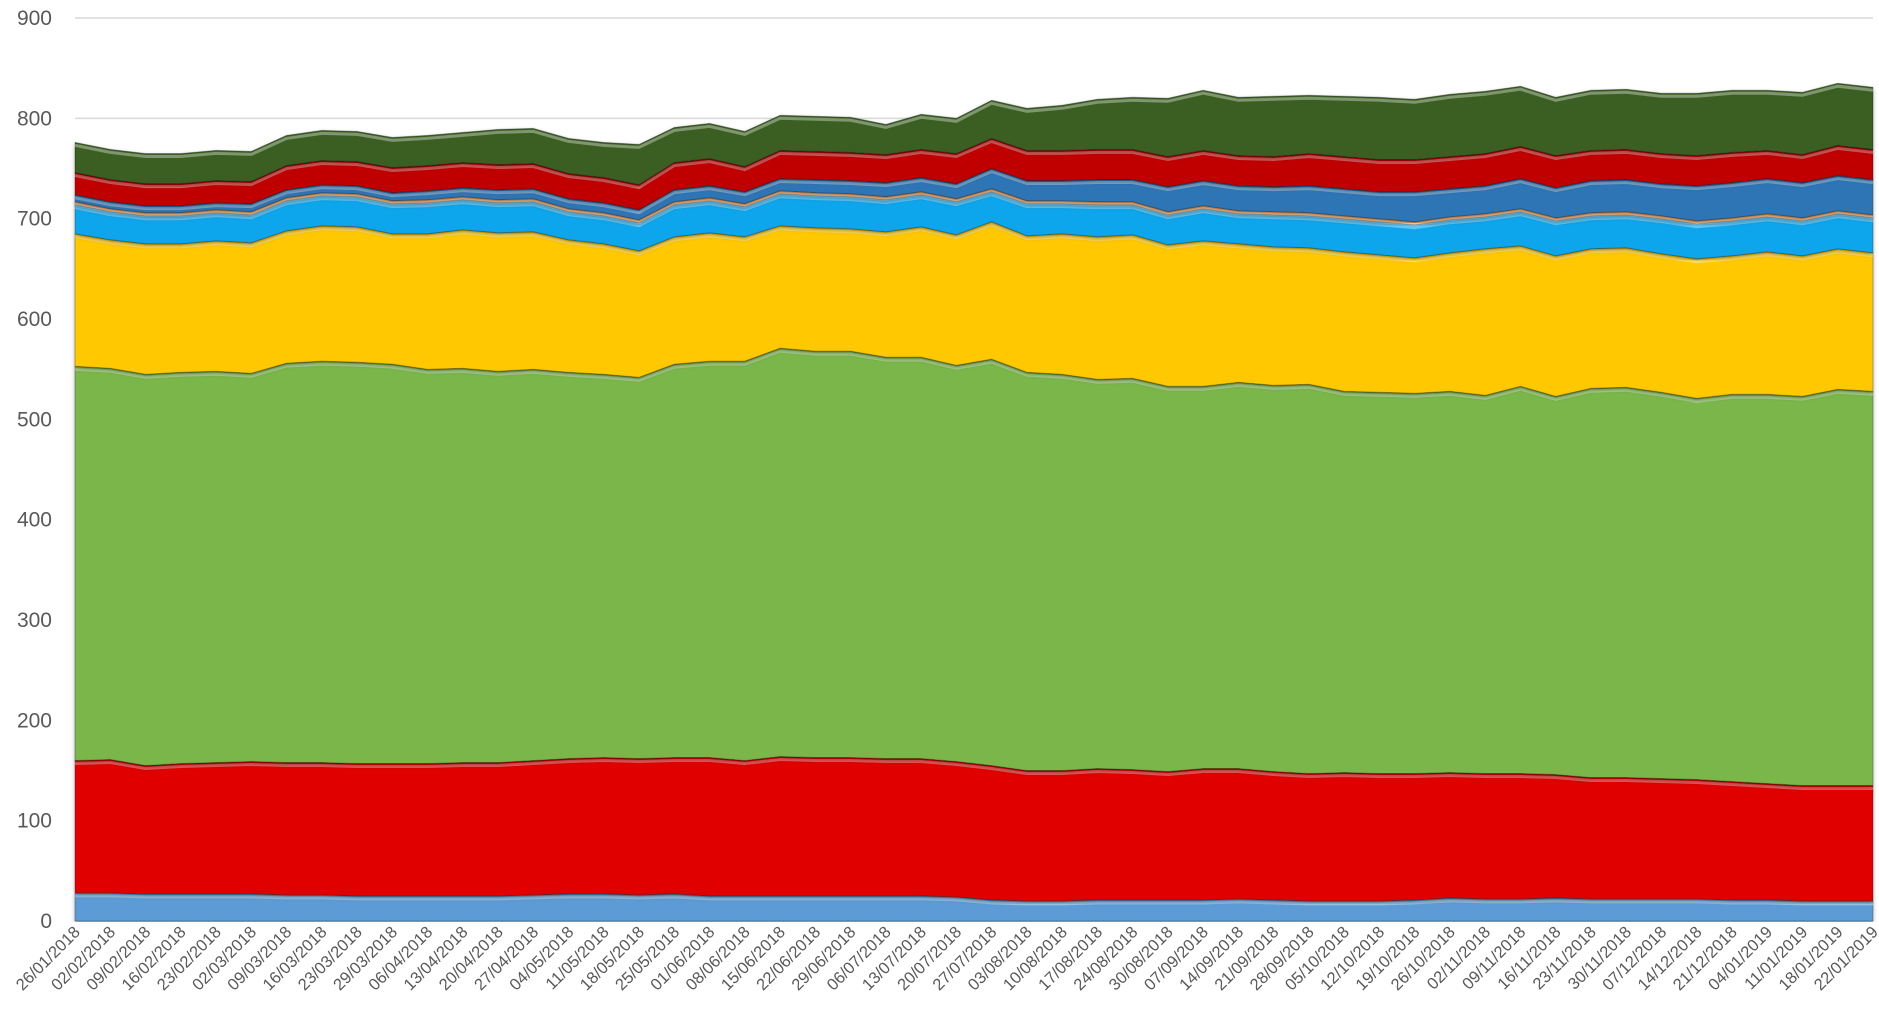 The width and height of the screenshot is (1879, 1011). Describe the element at coordinates (34, 470) in the screenshot. I see `y-axis: 0 100 200 300 400 500 600 700 800 900` at that location.